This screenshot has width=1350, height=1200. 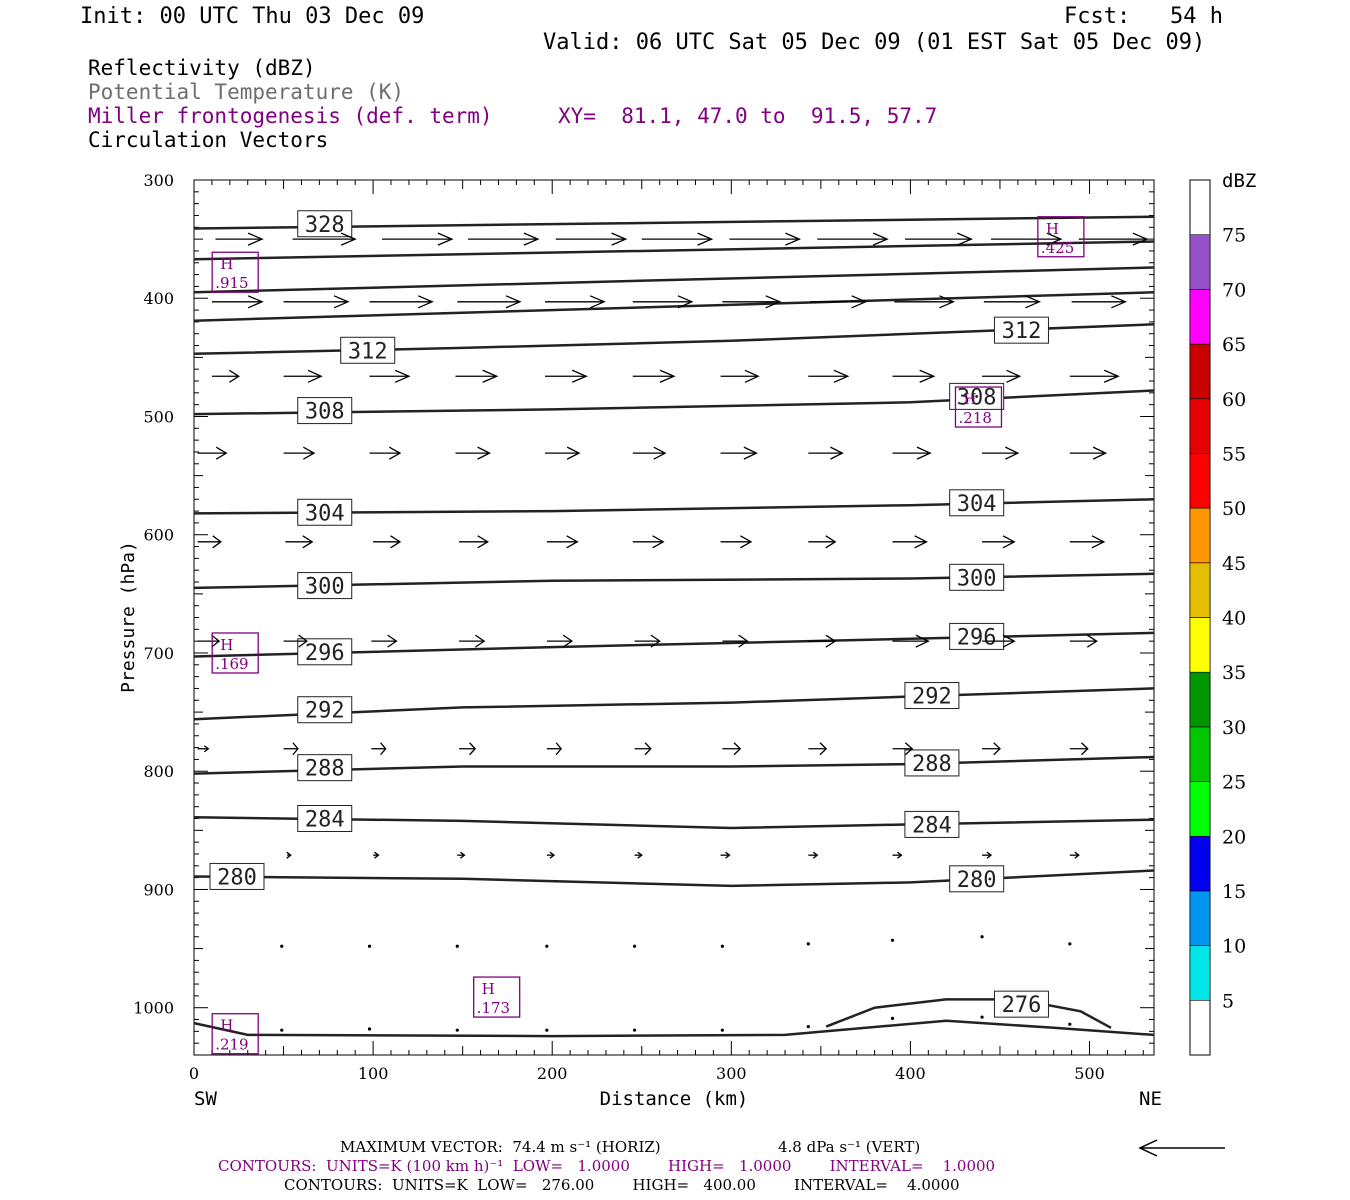 I want to click on colorbar-level-label: 25, so click(x=1234, y=783).